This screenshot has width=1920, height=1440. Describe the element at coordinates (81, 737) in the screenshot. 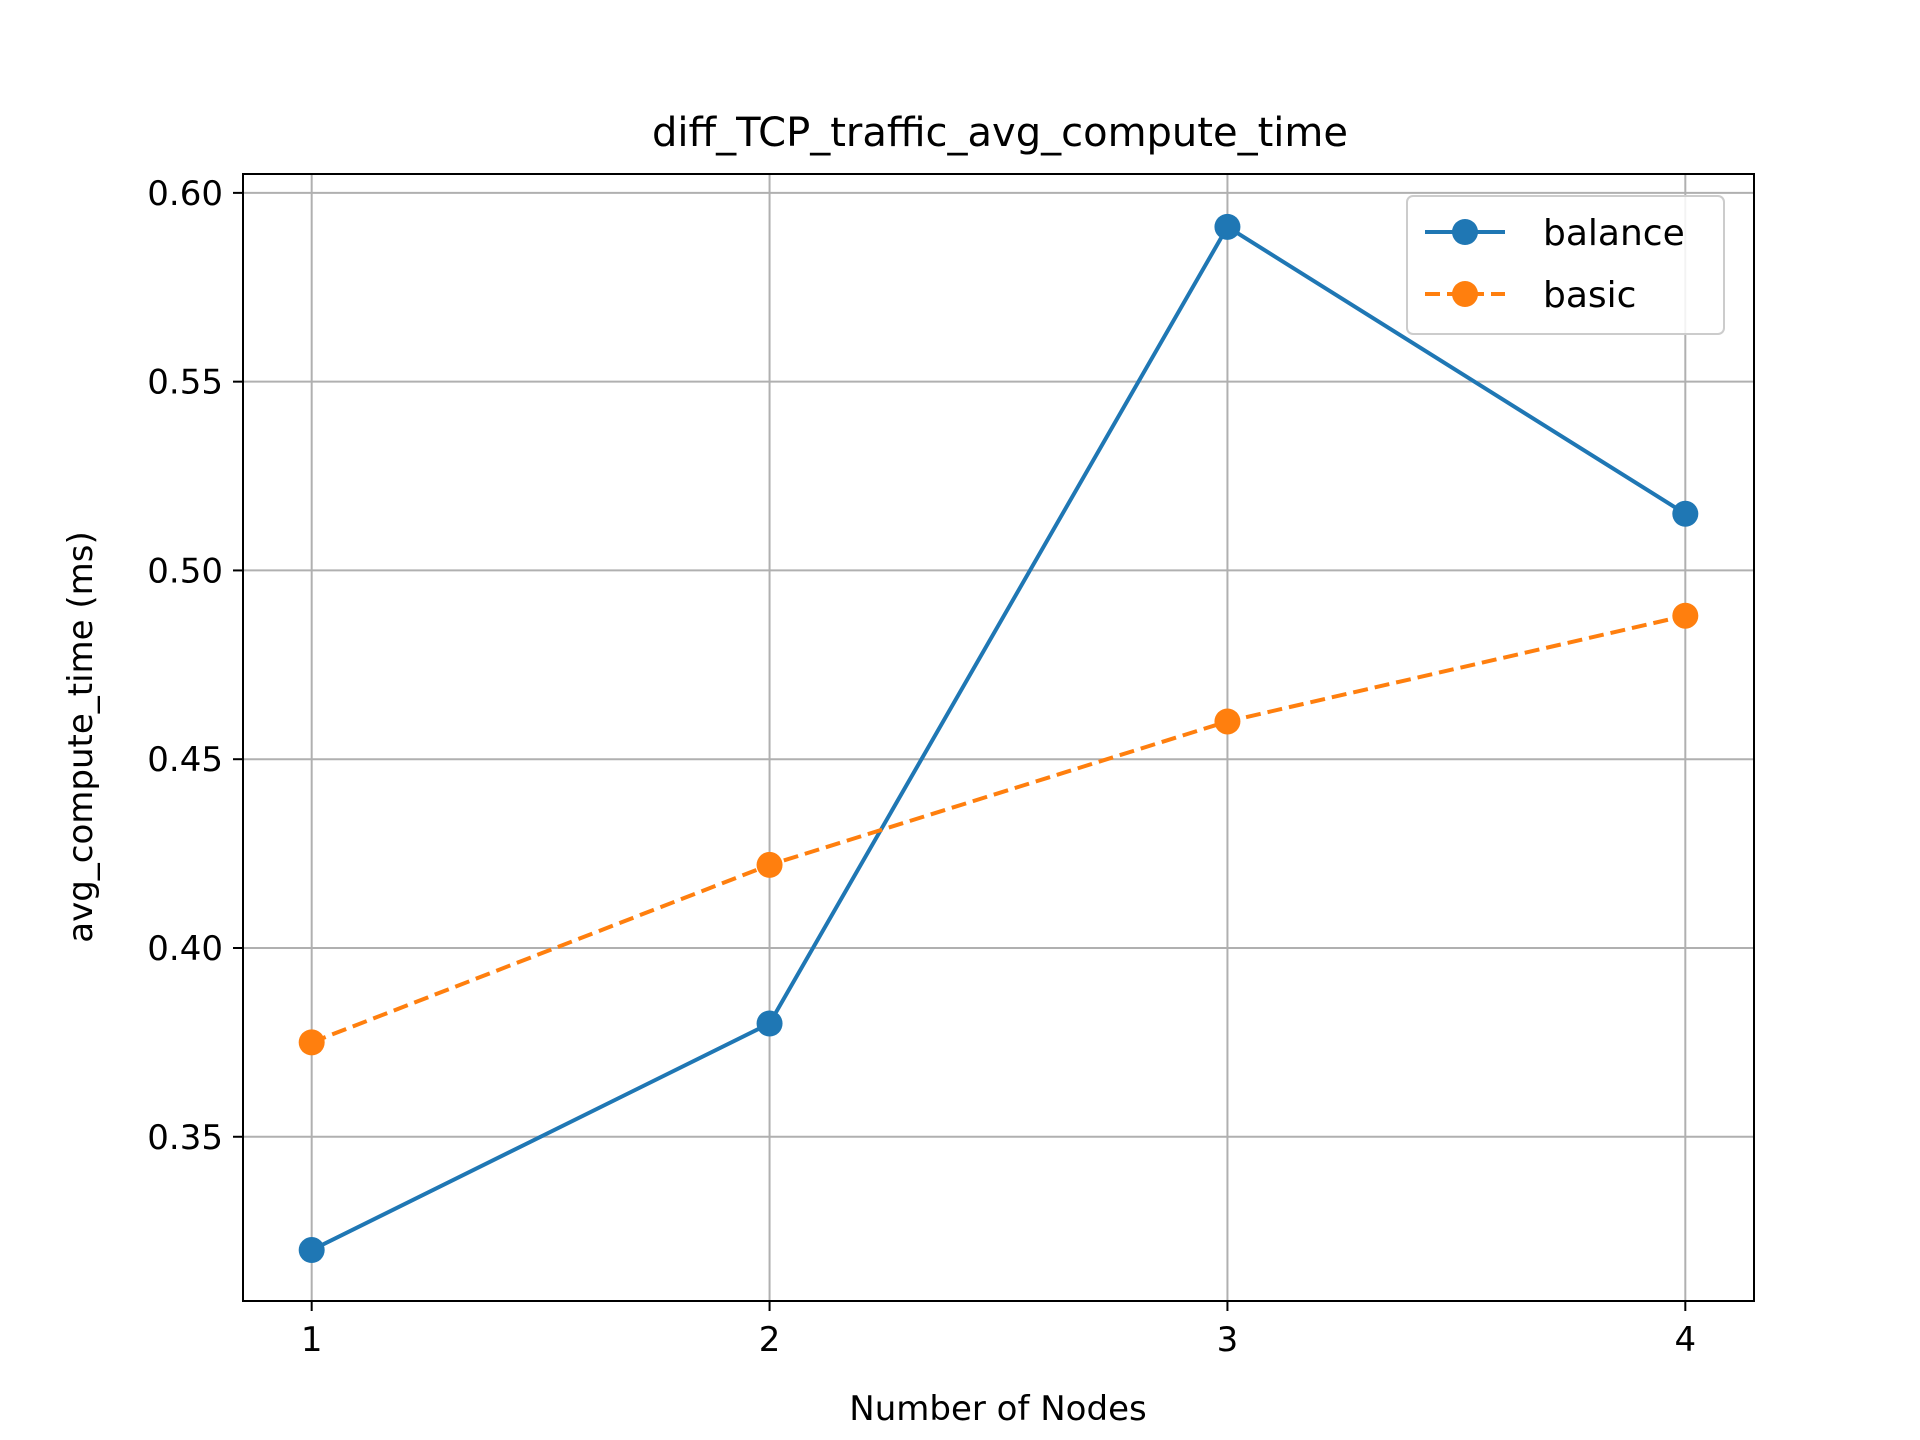

I see `y-axis-label: avg_compute_time (ms)` at that location.